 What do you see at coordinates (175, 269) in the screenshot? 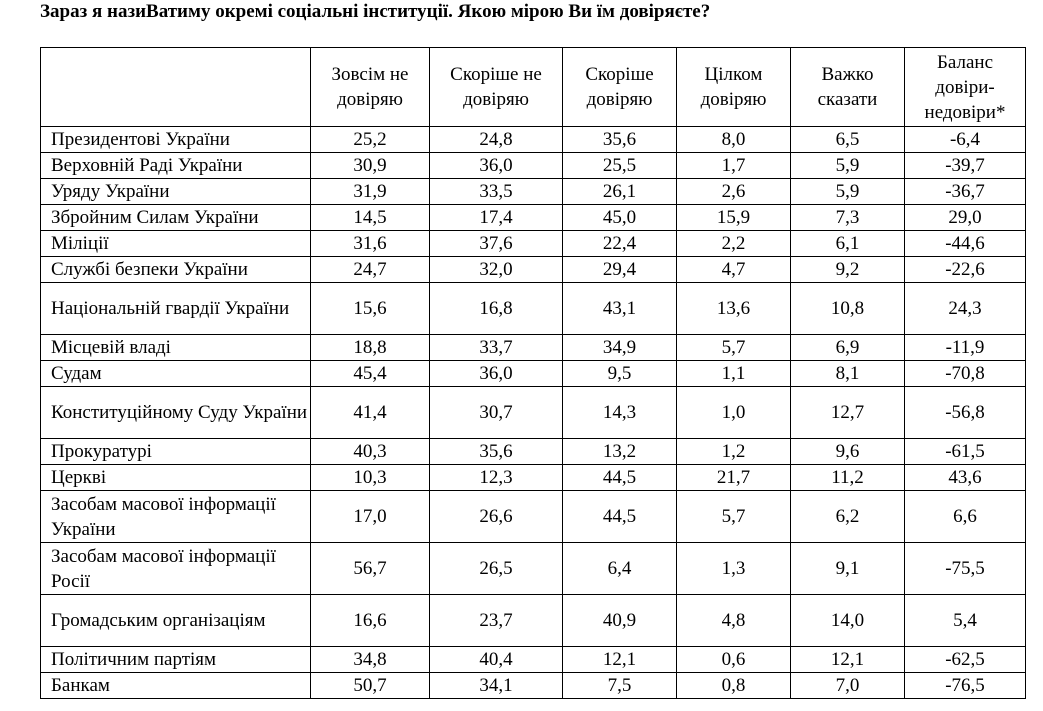
I see `row-label: Службі безпеки України` at bounding box center [175, 269].